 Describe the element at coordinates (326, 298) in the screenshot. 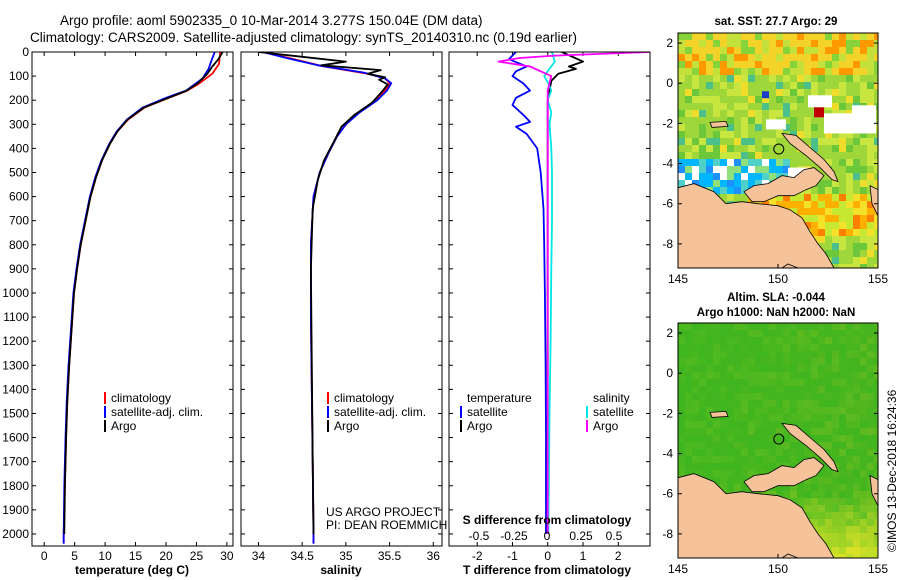

I see `salinity-line-climatology` at that location.